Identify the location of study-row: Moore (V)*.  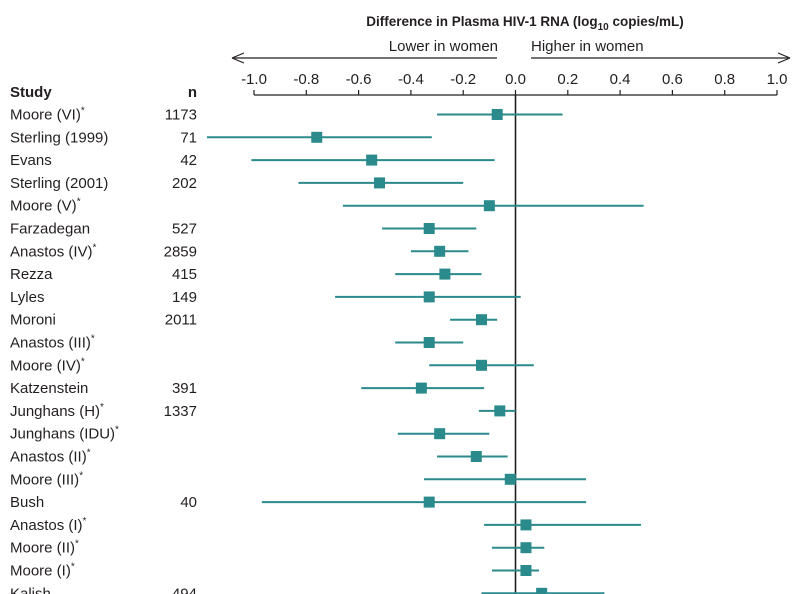
(327, 206).